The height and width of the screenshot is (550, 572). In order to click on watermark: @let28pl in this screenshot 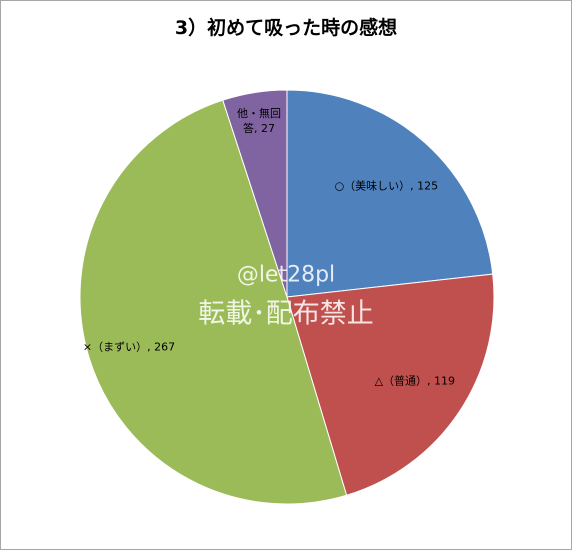, I will do `click(286, 275)`.